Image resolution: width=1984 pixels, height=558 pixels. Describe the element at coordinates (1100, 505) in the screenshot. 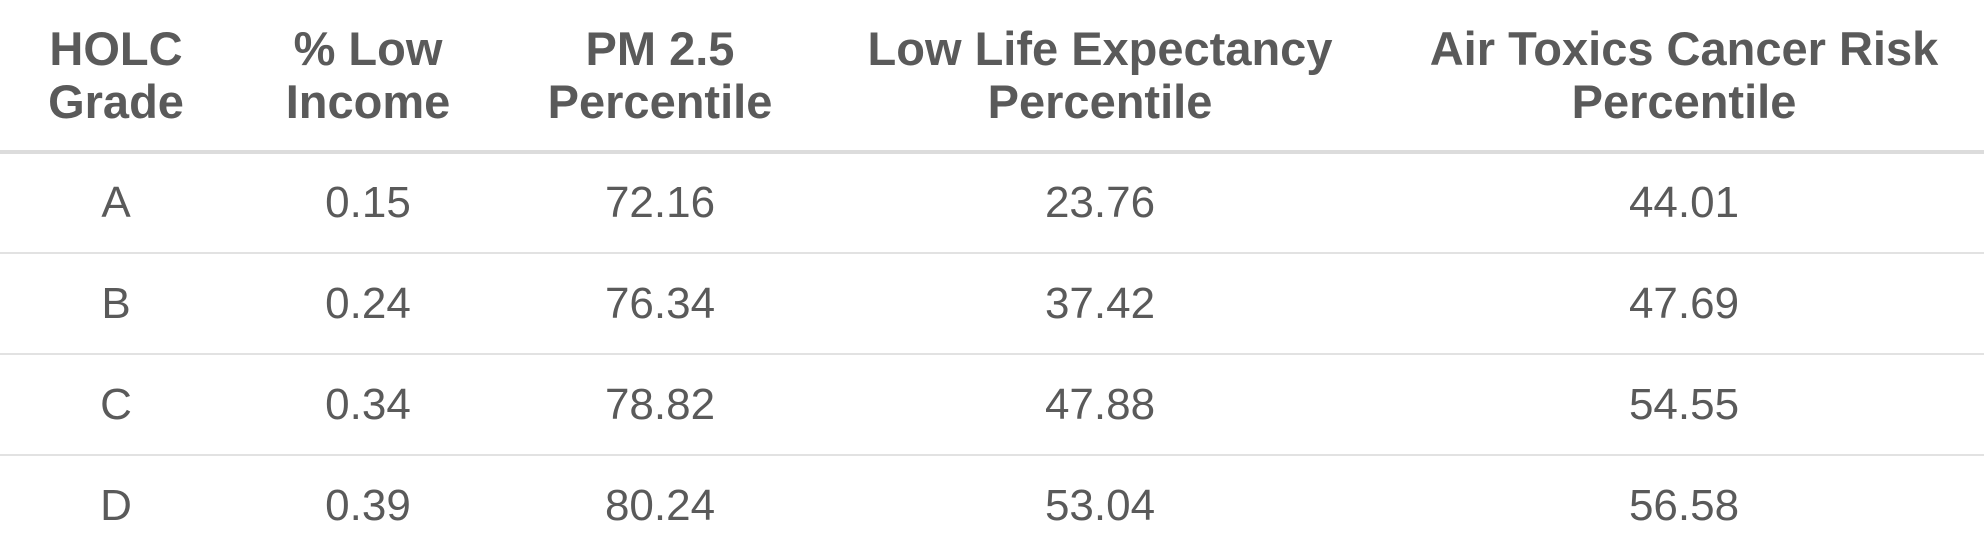

I see `cell-low-life-expectancy-percentile: 53.04` at that location.